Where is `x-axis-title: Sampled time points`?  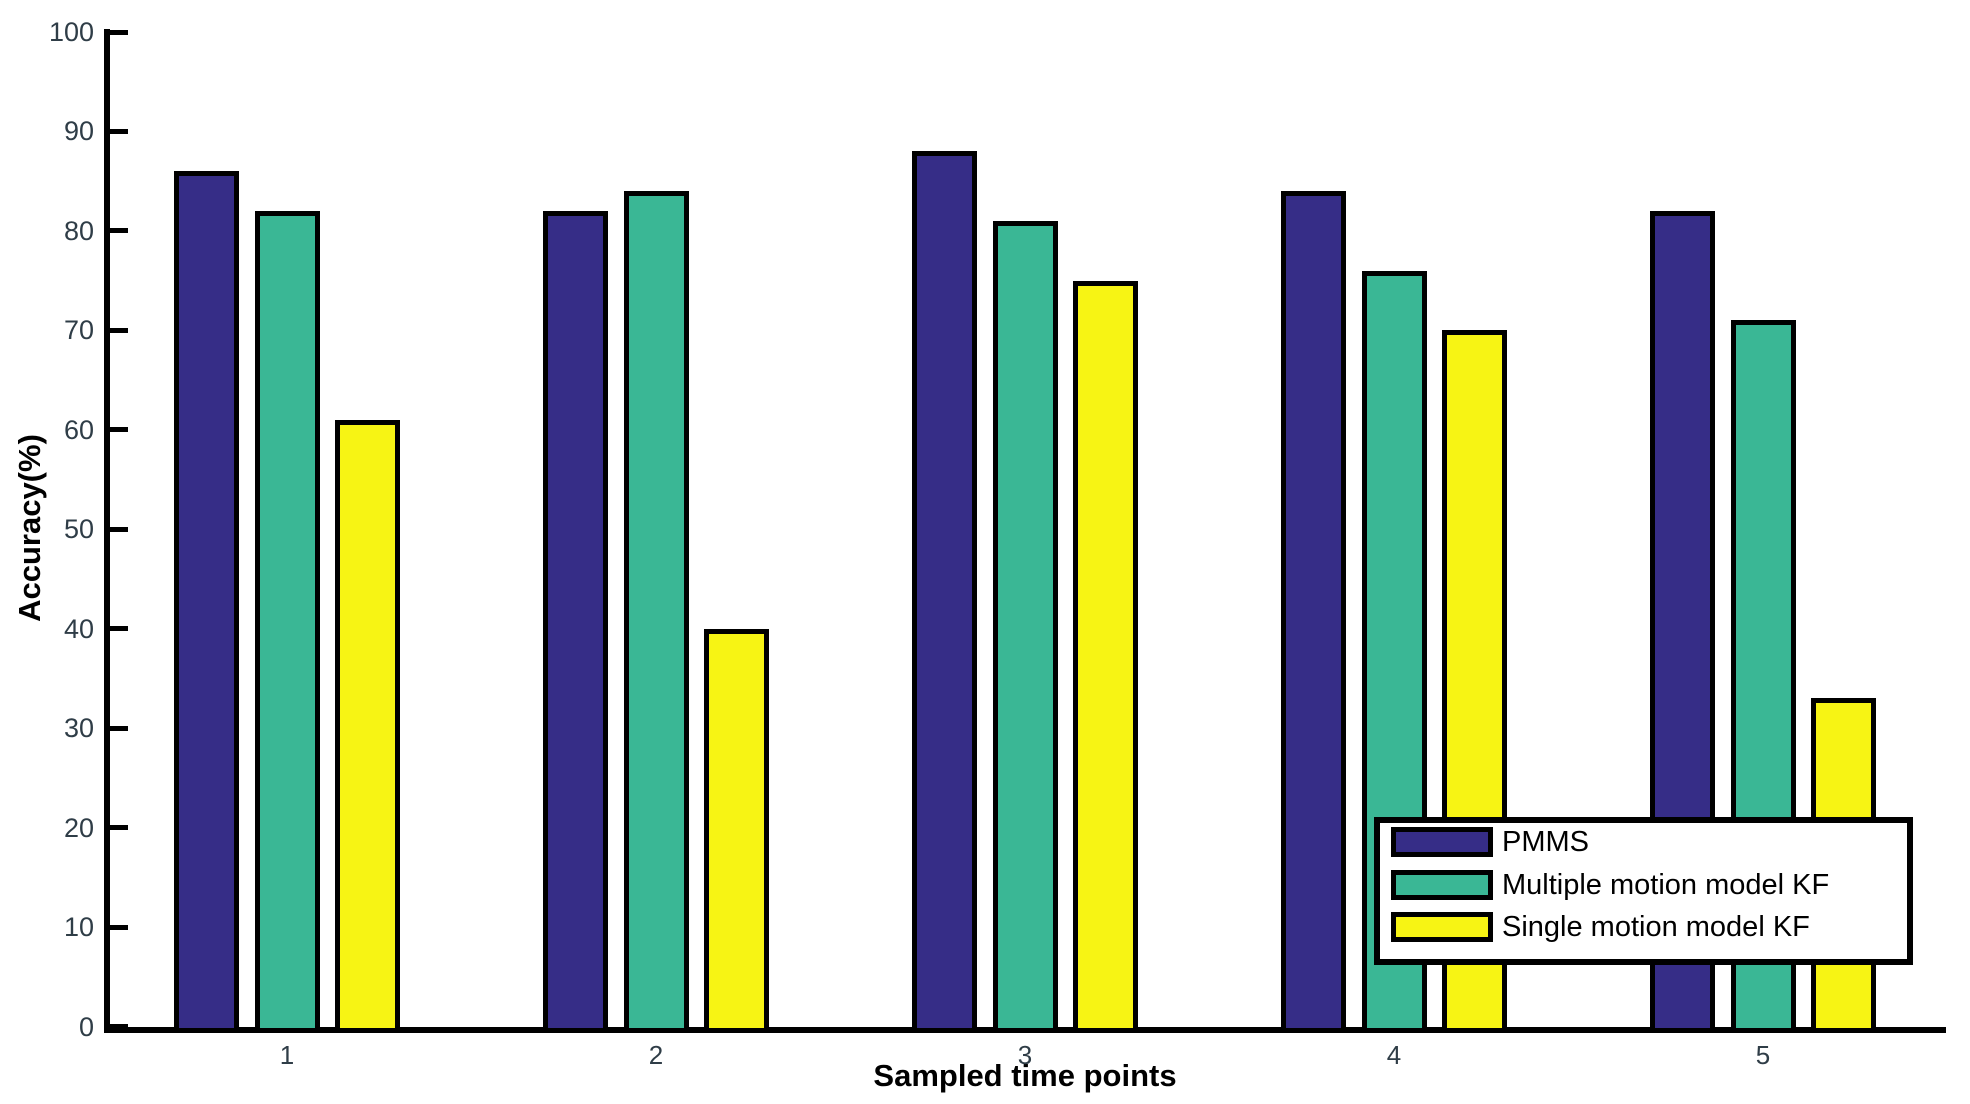
x-axis-title: Sampled time points is located at coordinates (1025, 1075).